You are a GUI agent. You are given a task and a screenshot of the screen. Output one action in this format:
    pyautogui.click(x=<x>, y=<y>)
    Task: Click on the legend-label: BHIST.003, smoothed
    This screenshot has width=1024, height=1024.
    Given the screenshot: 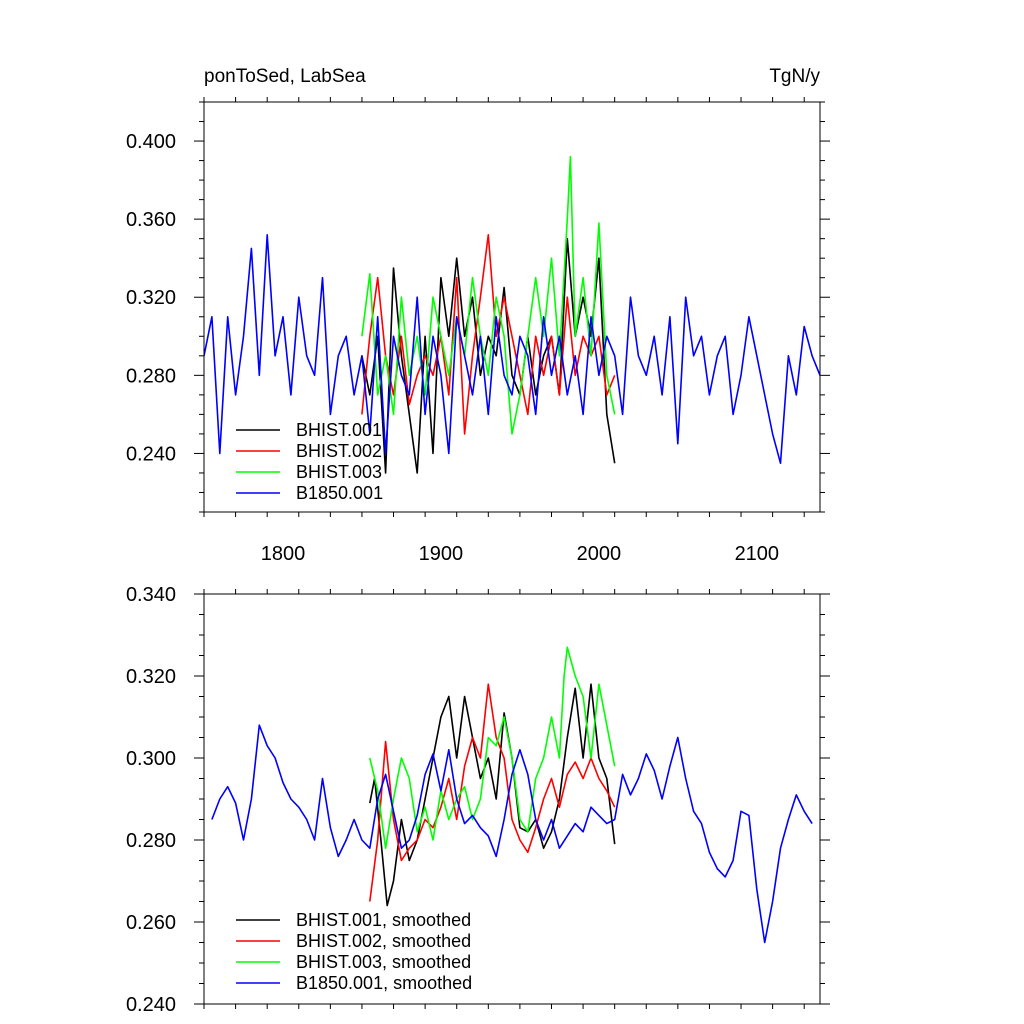 What is the action you would take?
    pyautogui.click(x=383, y=962)
    